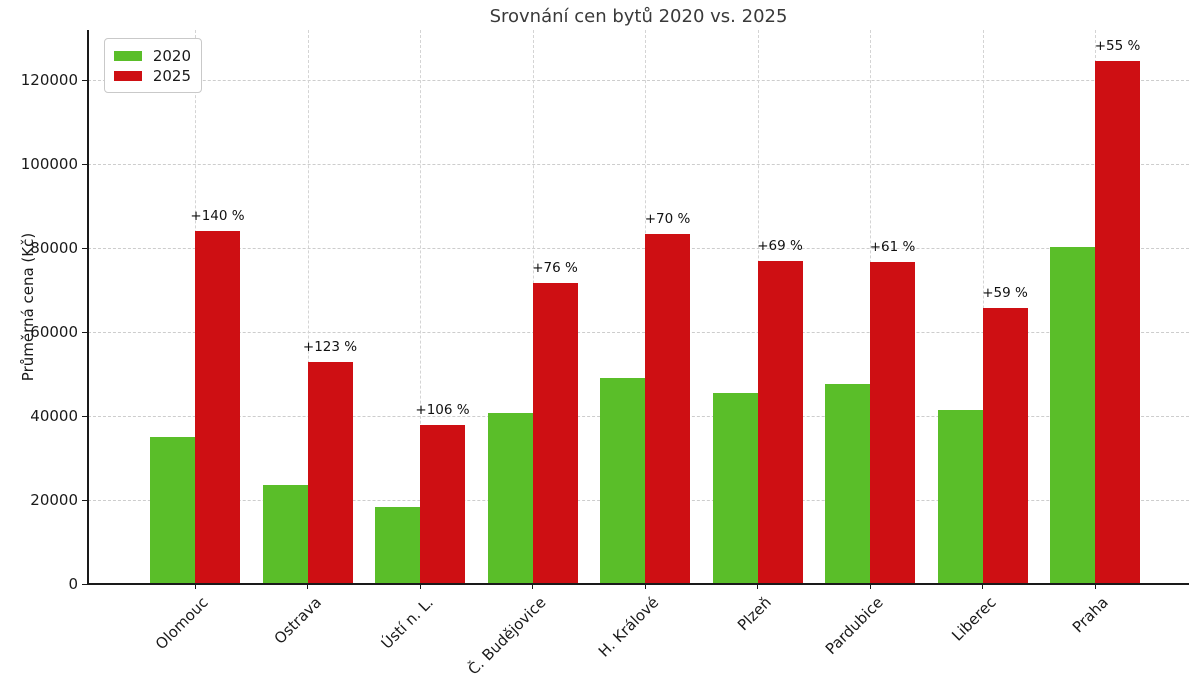 The width and height of the screenshot is (1199, 695). I want to click on x-tick-label: Plzeň, so click(754, 614).